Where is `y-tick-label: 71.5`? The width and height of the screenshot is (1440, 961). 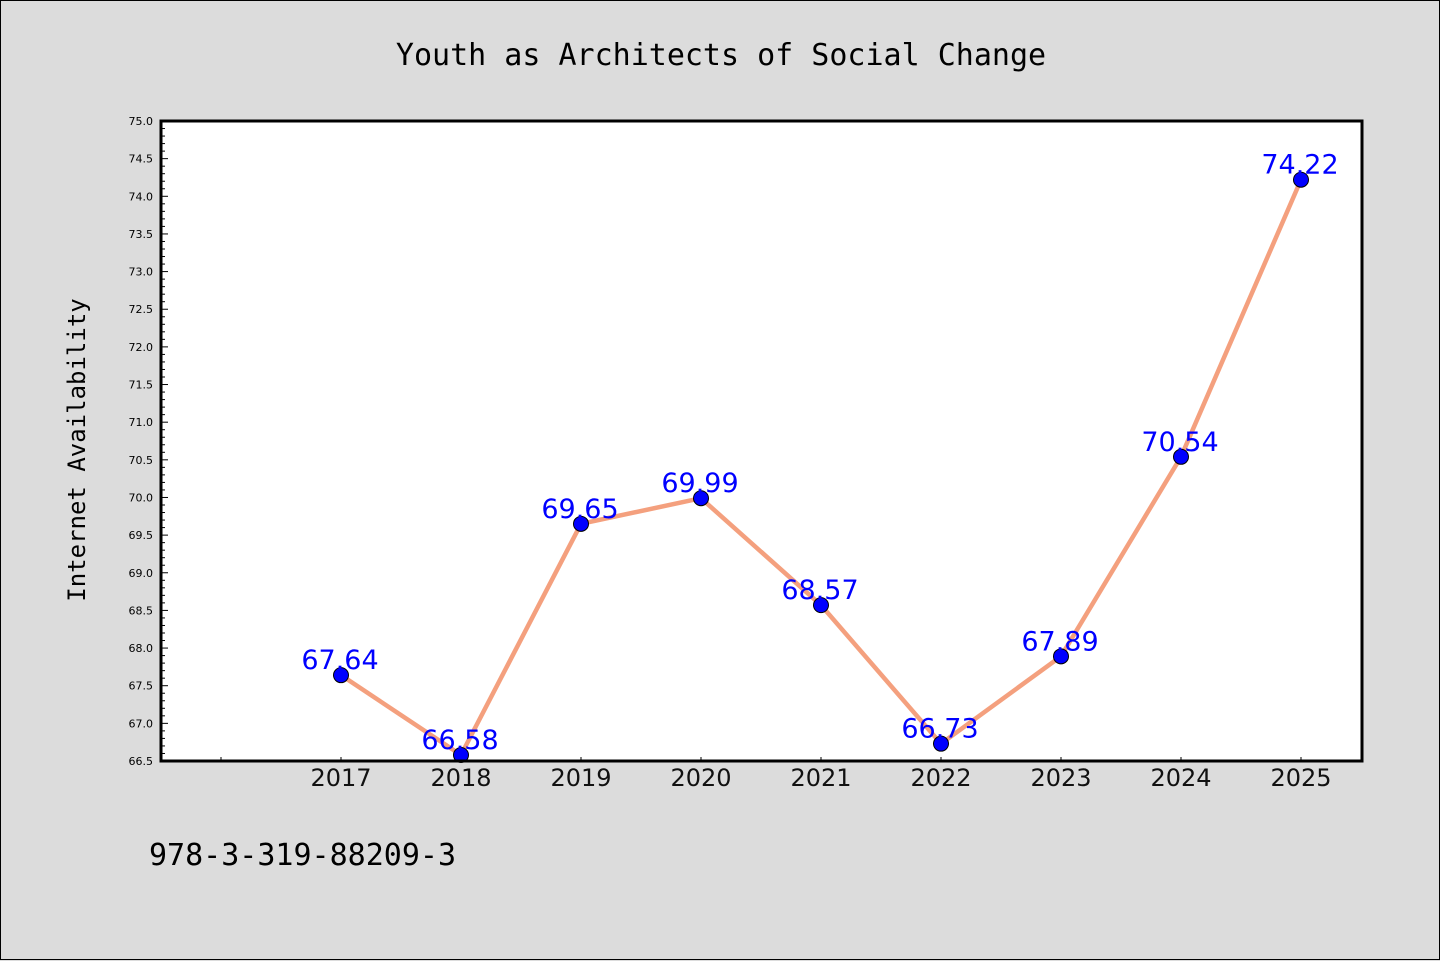 y-tick-label: 71.5 is located at coordinates (141, 385).